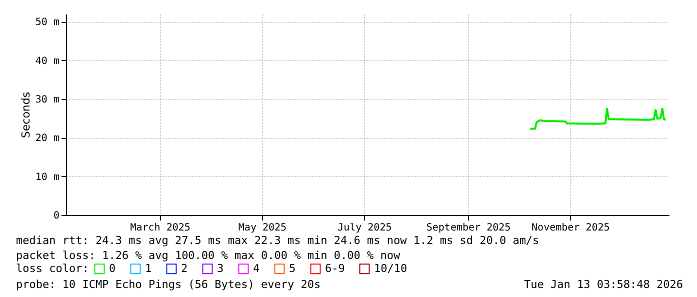  Describe the element at coordinates (256, 268) in the screenshot. I see `legend-label: 4` at that location.